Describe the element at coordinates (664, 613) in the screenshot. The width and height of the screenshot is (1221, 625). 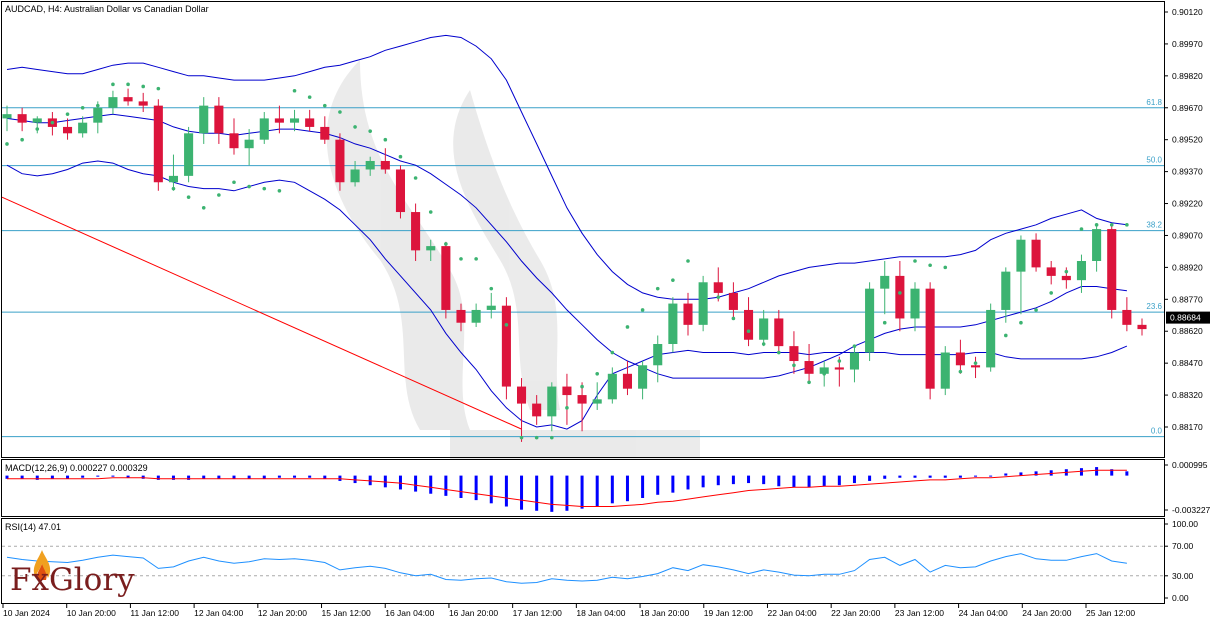
I see `time-tick-label: 18 Jan 20:00` at that location.